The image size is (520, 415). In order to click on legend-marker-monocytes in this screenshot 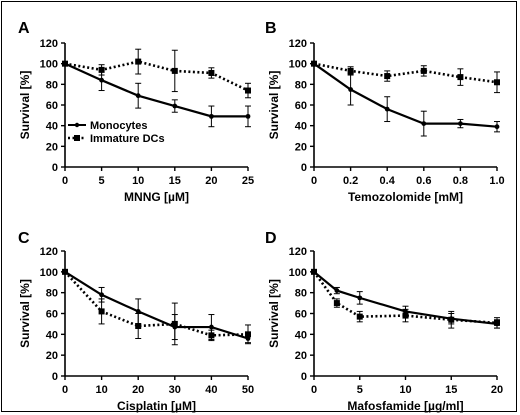, I will do `click(77, 125)`.